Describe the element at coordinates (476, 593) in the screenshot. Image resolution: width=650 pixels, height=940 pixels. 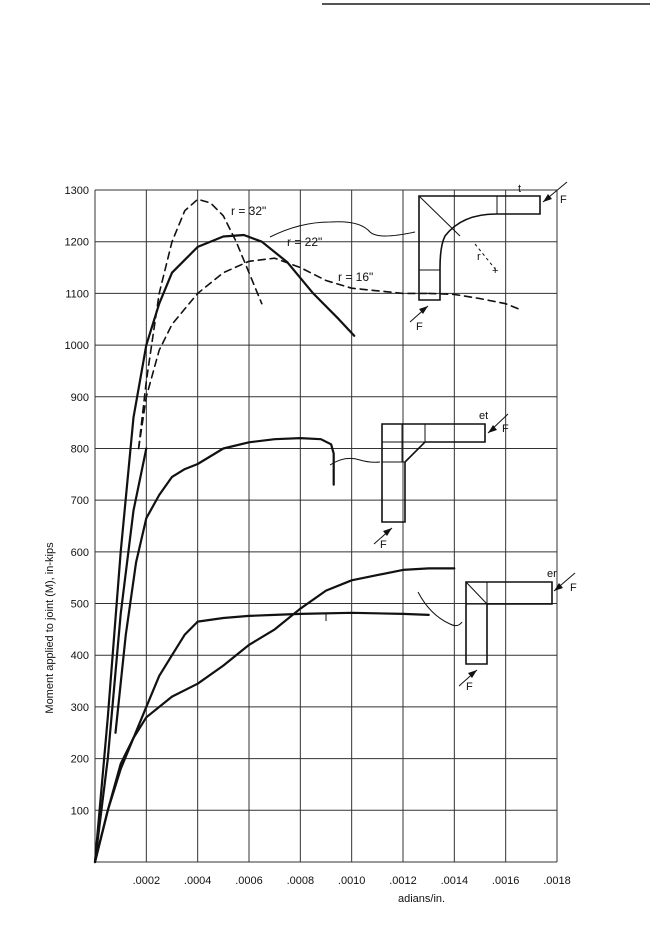
I see `sketch-c-diagonal` at that location.